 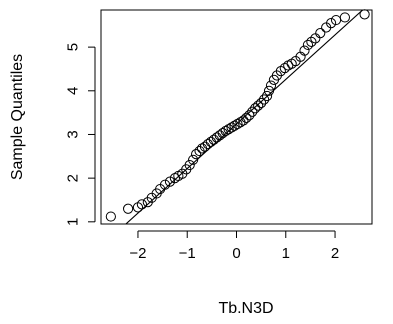 I want to click on y-tick-label: 2, so click(x=73, y=178).